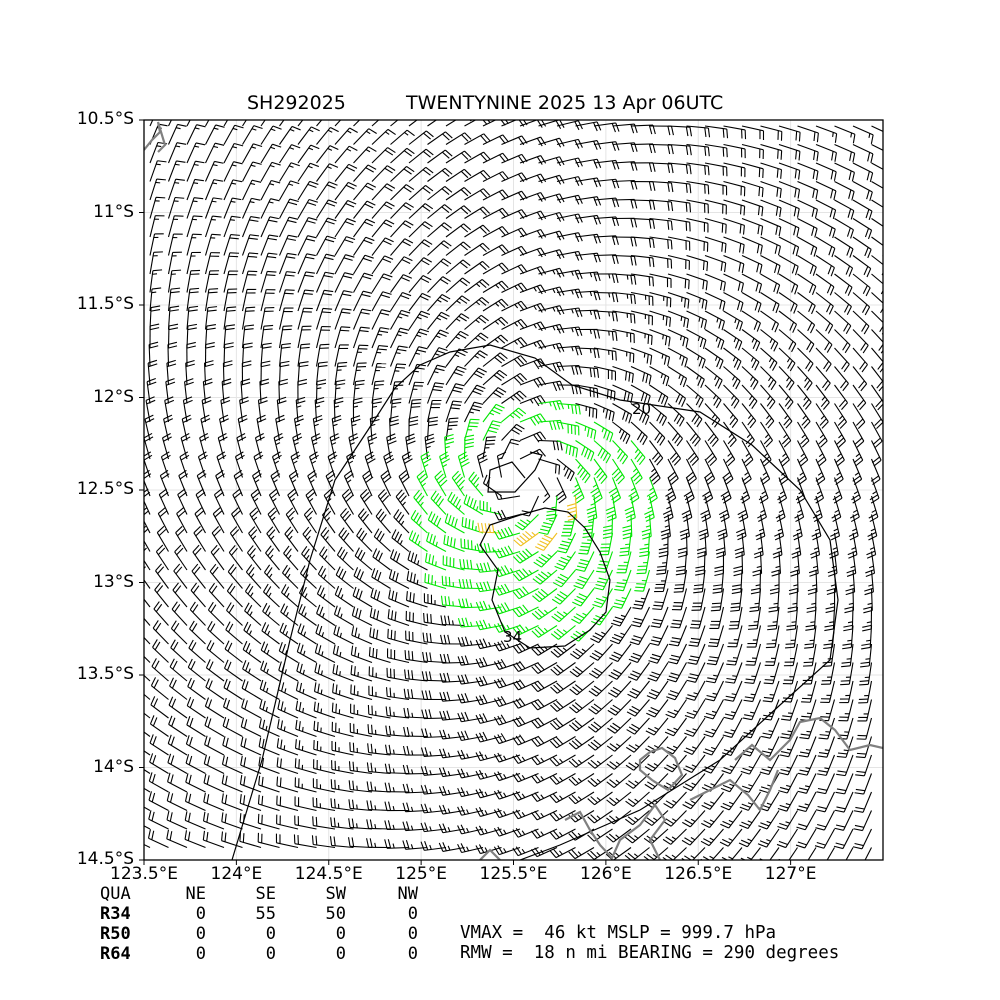 The height and width of the screenshot is (1000, 1000). What do you see at coordinates (412, 914) in the screenshot?
I see `table-cell: 0` at bounding box center [412, 914].